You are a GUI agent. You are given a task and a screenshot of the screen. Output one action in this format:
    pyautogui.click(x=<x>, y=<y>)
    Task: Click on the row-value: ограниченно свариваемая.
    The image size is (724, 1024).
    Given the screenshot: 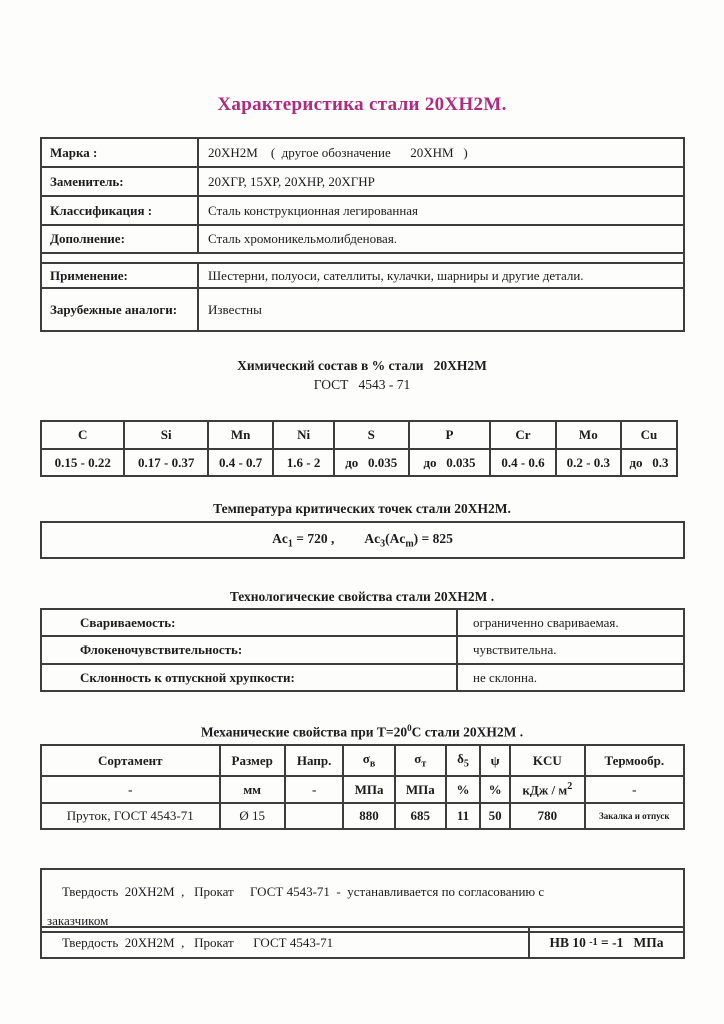 What is the action you would take?
    pyautogui.click(x=570, y=622)
    